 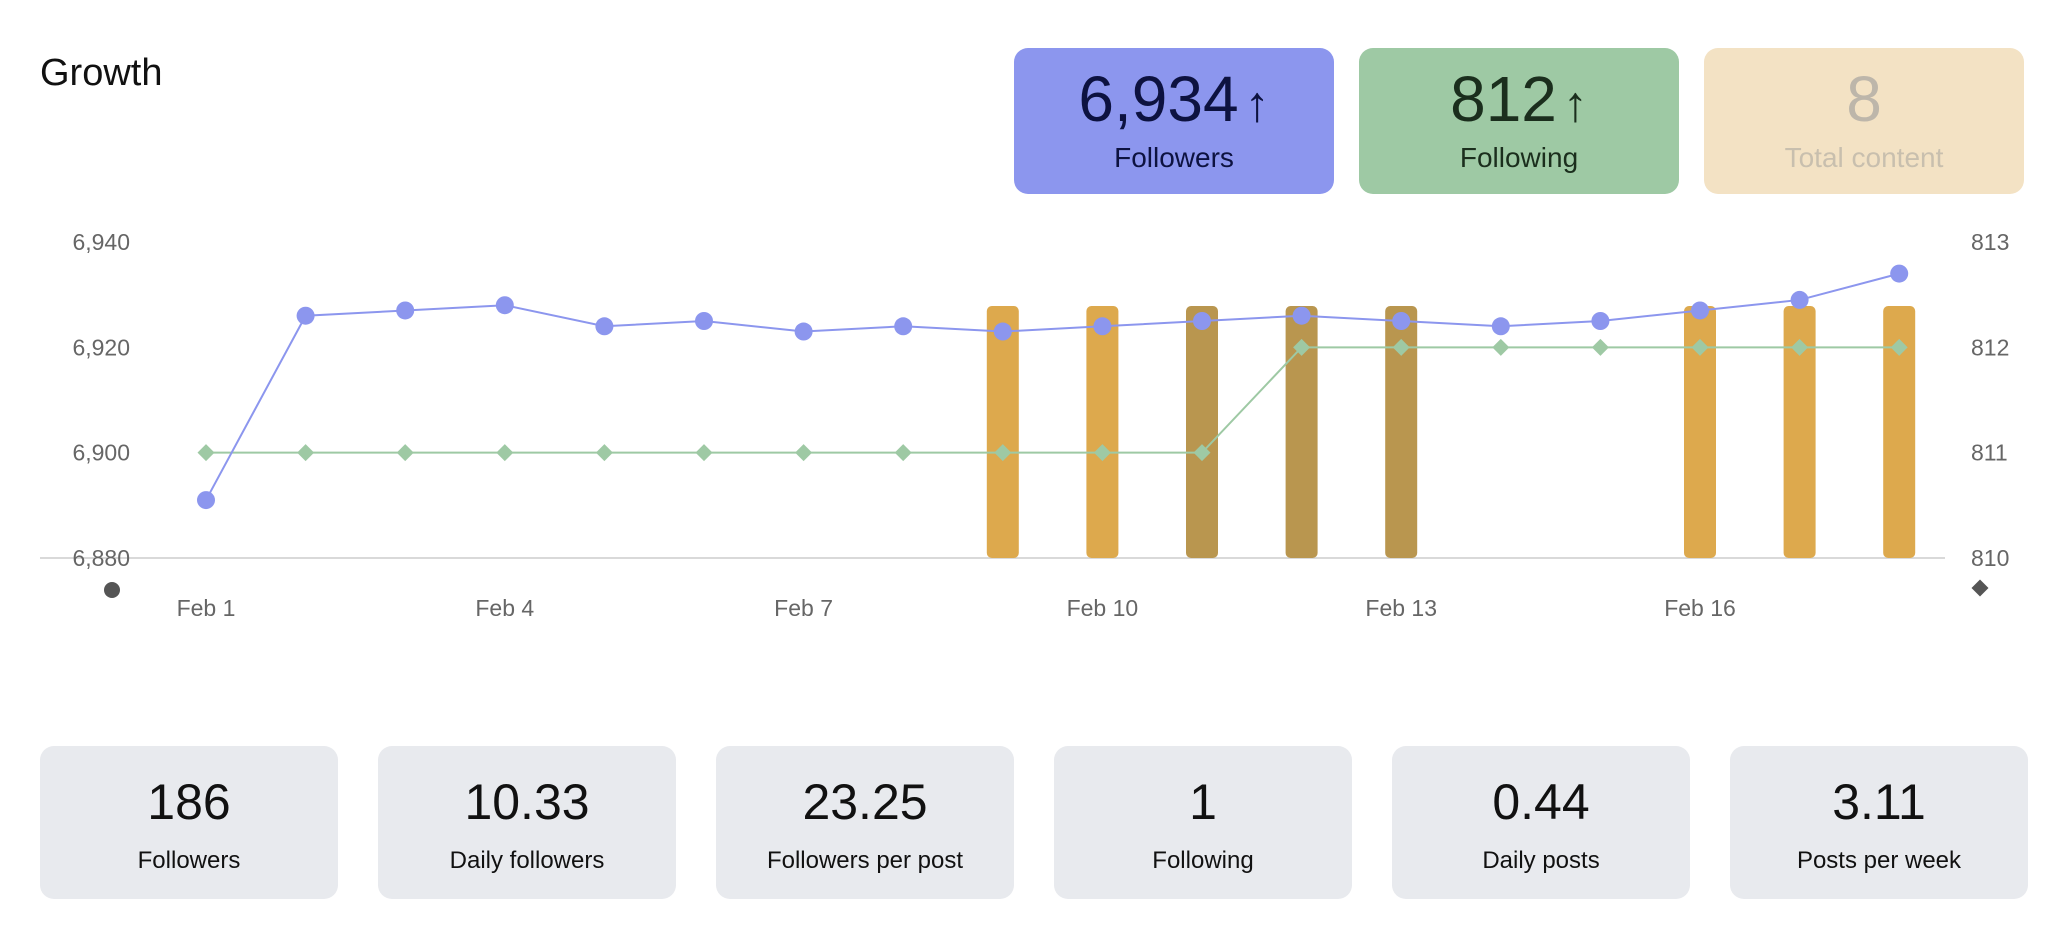 What do you see at coordinates (189, 802) in the screenshot?
I see `stat-value: 186` at bounding box center [189, 802].